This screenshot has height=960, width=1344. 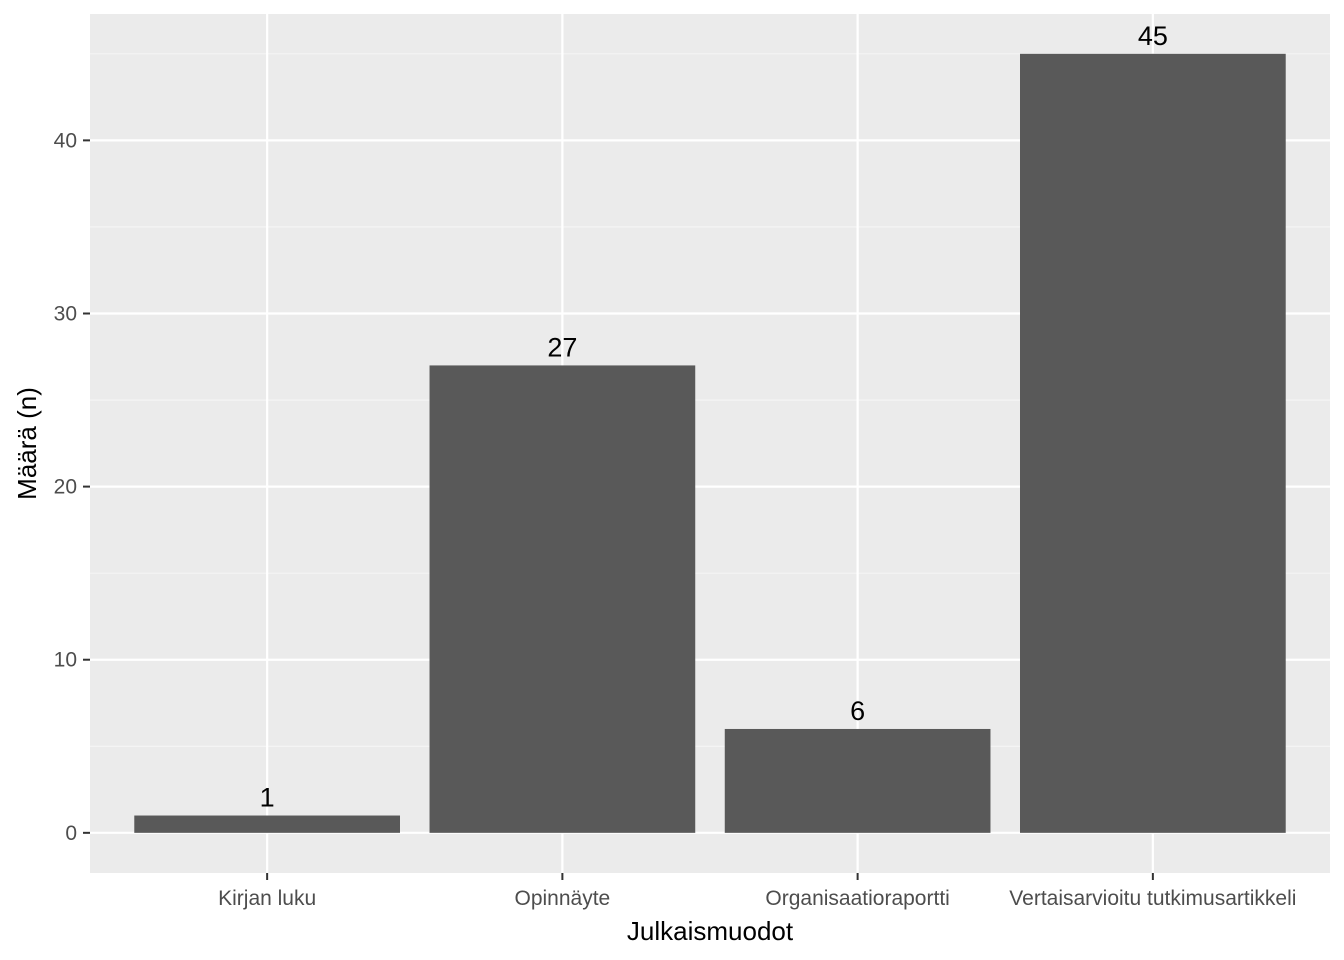 What do you see at coordinates (71, 833) in the screenshot?
I see `y-tick-label: 0` at bounding box center [71, 833].